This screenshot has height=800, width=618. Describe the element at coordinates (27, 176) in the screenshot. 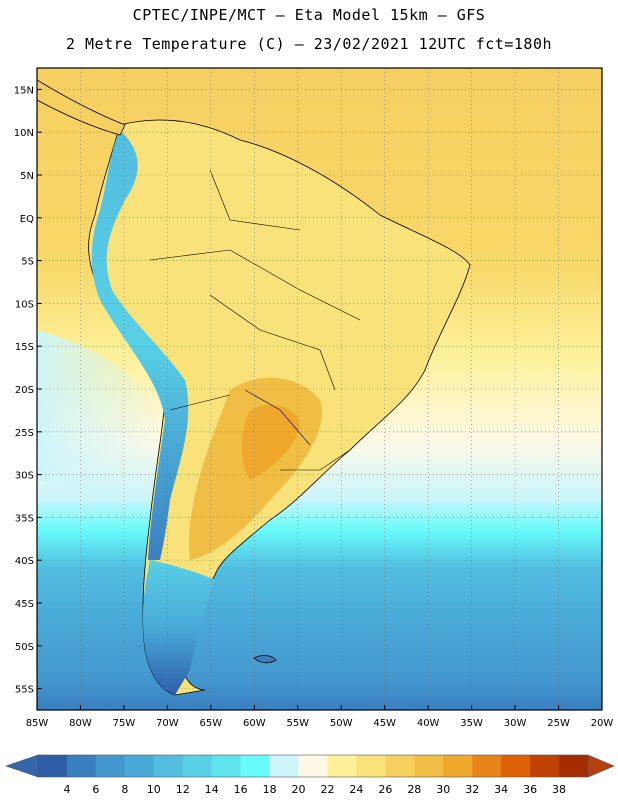

I see `lat-label: 5N` at that location.